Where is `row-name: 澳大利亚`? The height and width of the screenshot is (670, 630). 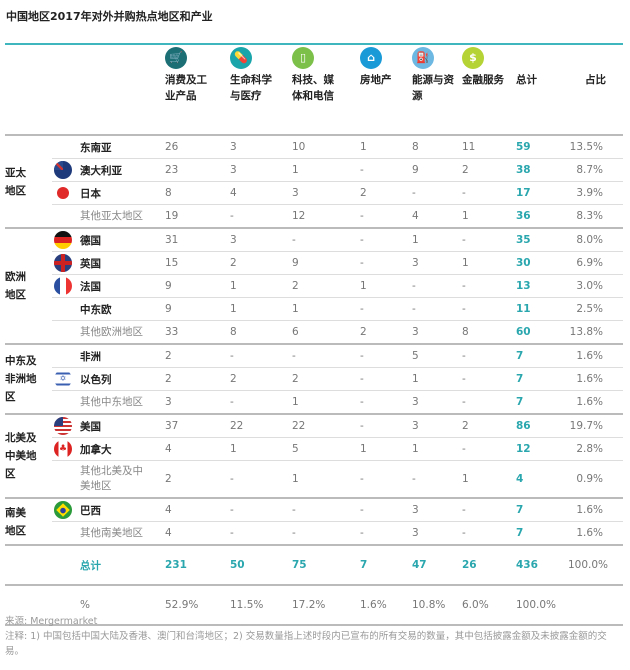
row-name: 澳大利亚 is located at coordinates (101, 170).